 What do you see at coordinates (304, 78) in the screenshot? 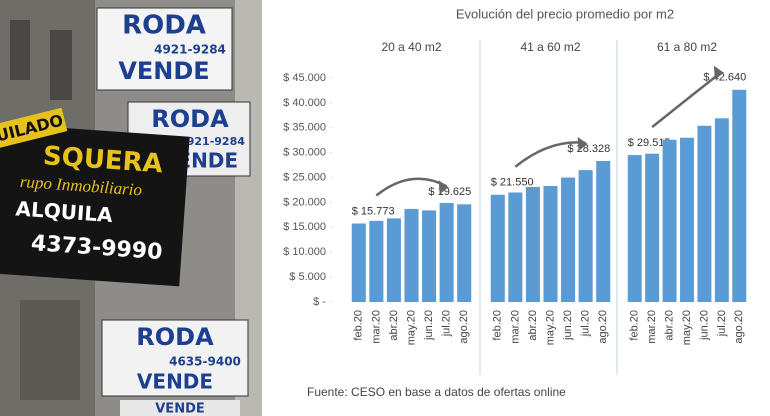
I see `y-tick-label: $ 45.000` at bounding box center [304, 78].